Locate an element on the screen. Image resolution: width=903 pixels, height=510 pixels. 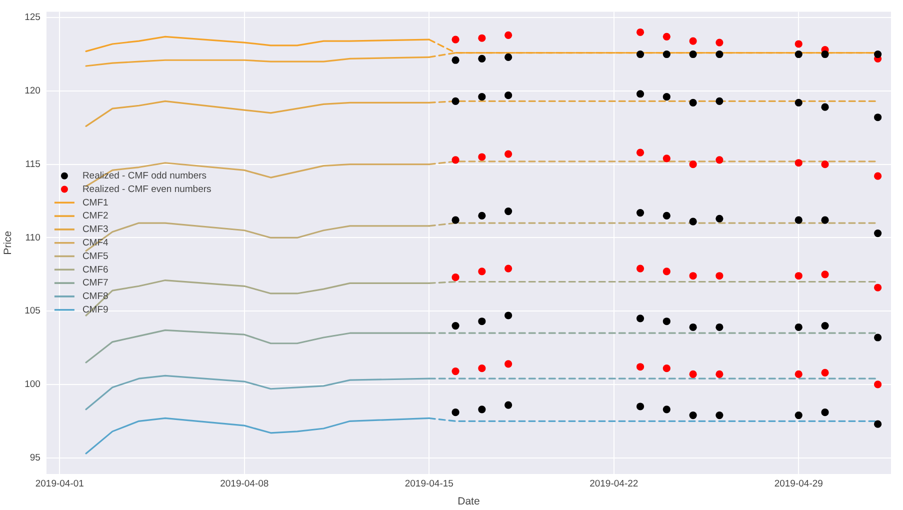
x-tick-label: 2019-04-08 is located at coordinates (244, 484).